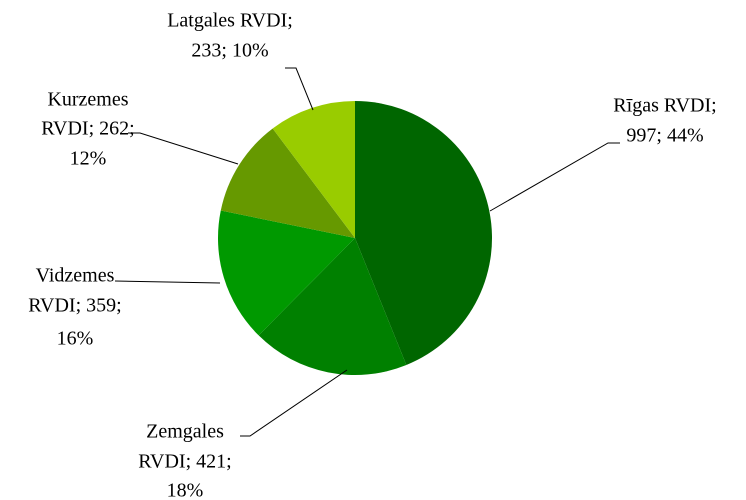  Describe the element at coordinates (184, 462) in the screenshot. I see `data-label: RVDI; 421;` at that location.